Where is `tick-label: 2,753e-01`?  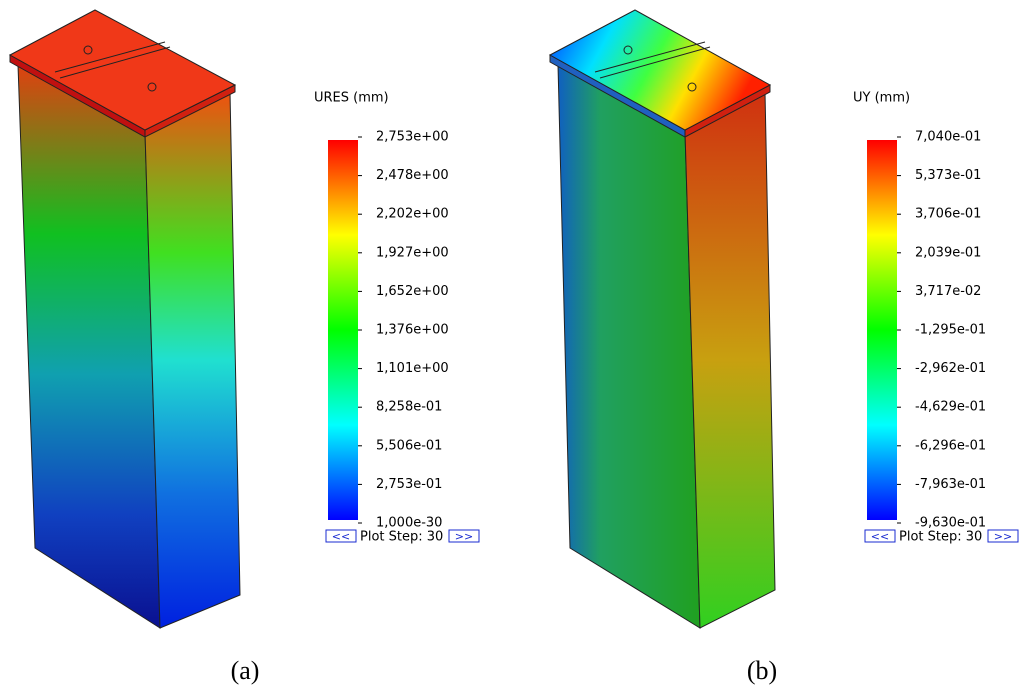
tick-label: 2,753e-01 is located at coordinates (409, 484).